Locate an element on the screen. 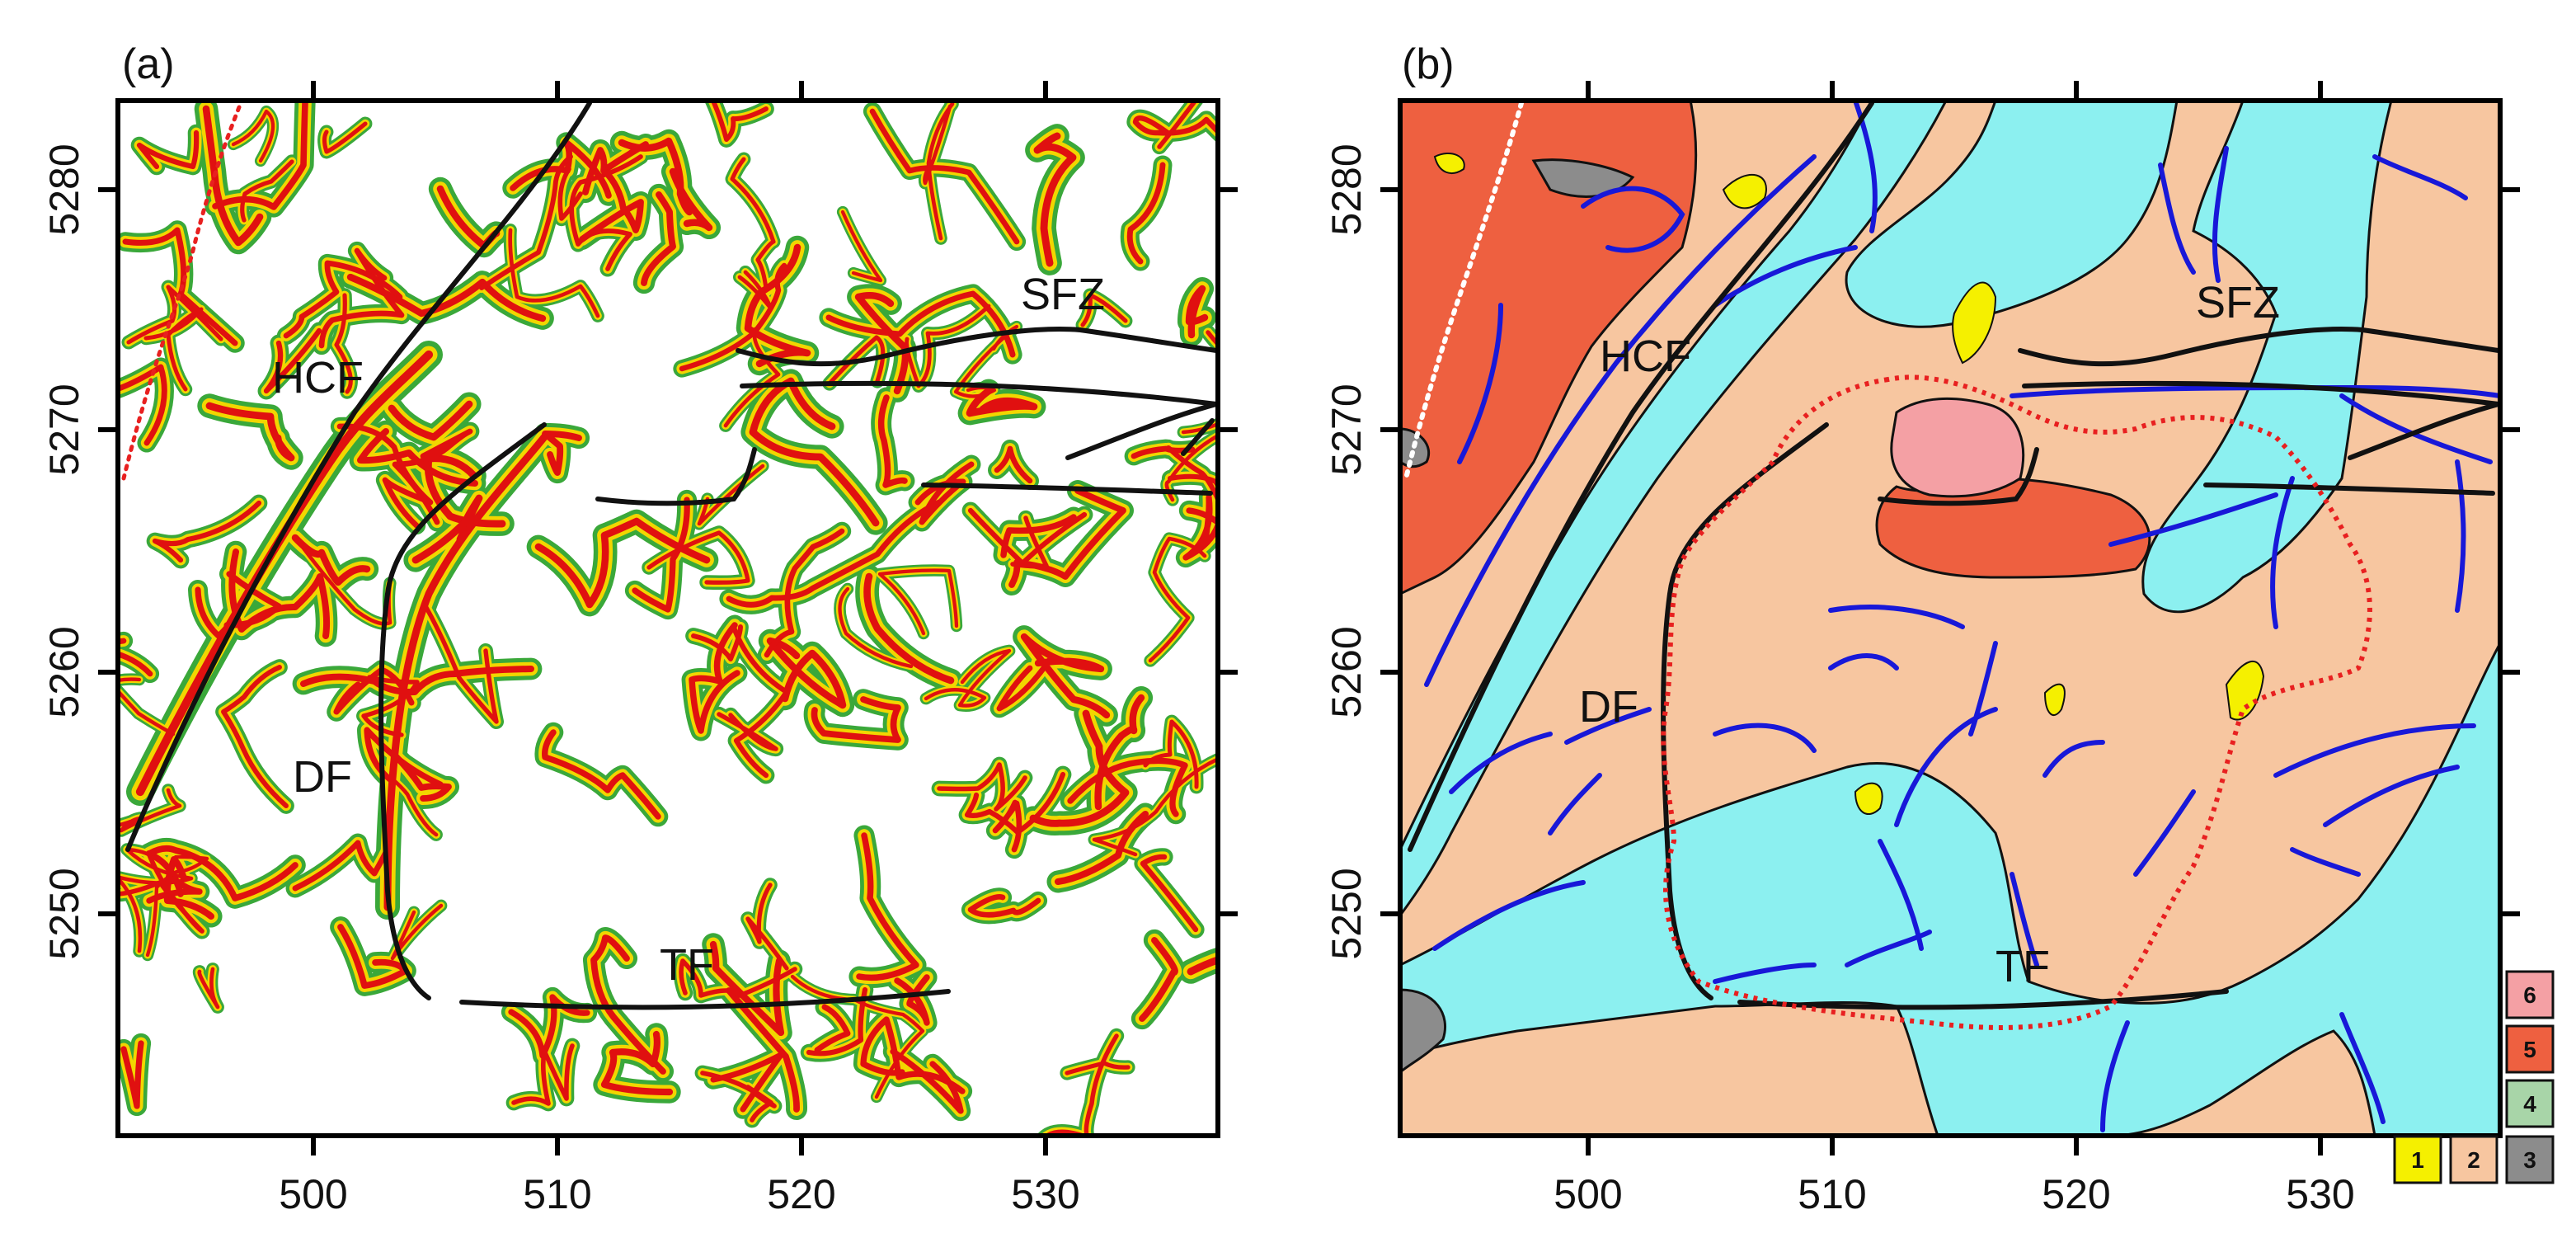 The image size is (2576, 1252). x-tick-b-520: 520 is located at coordinates (2076, 1194).